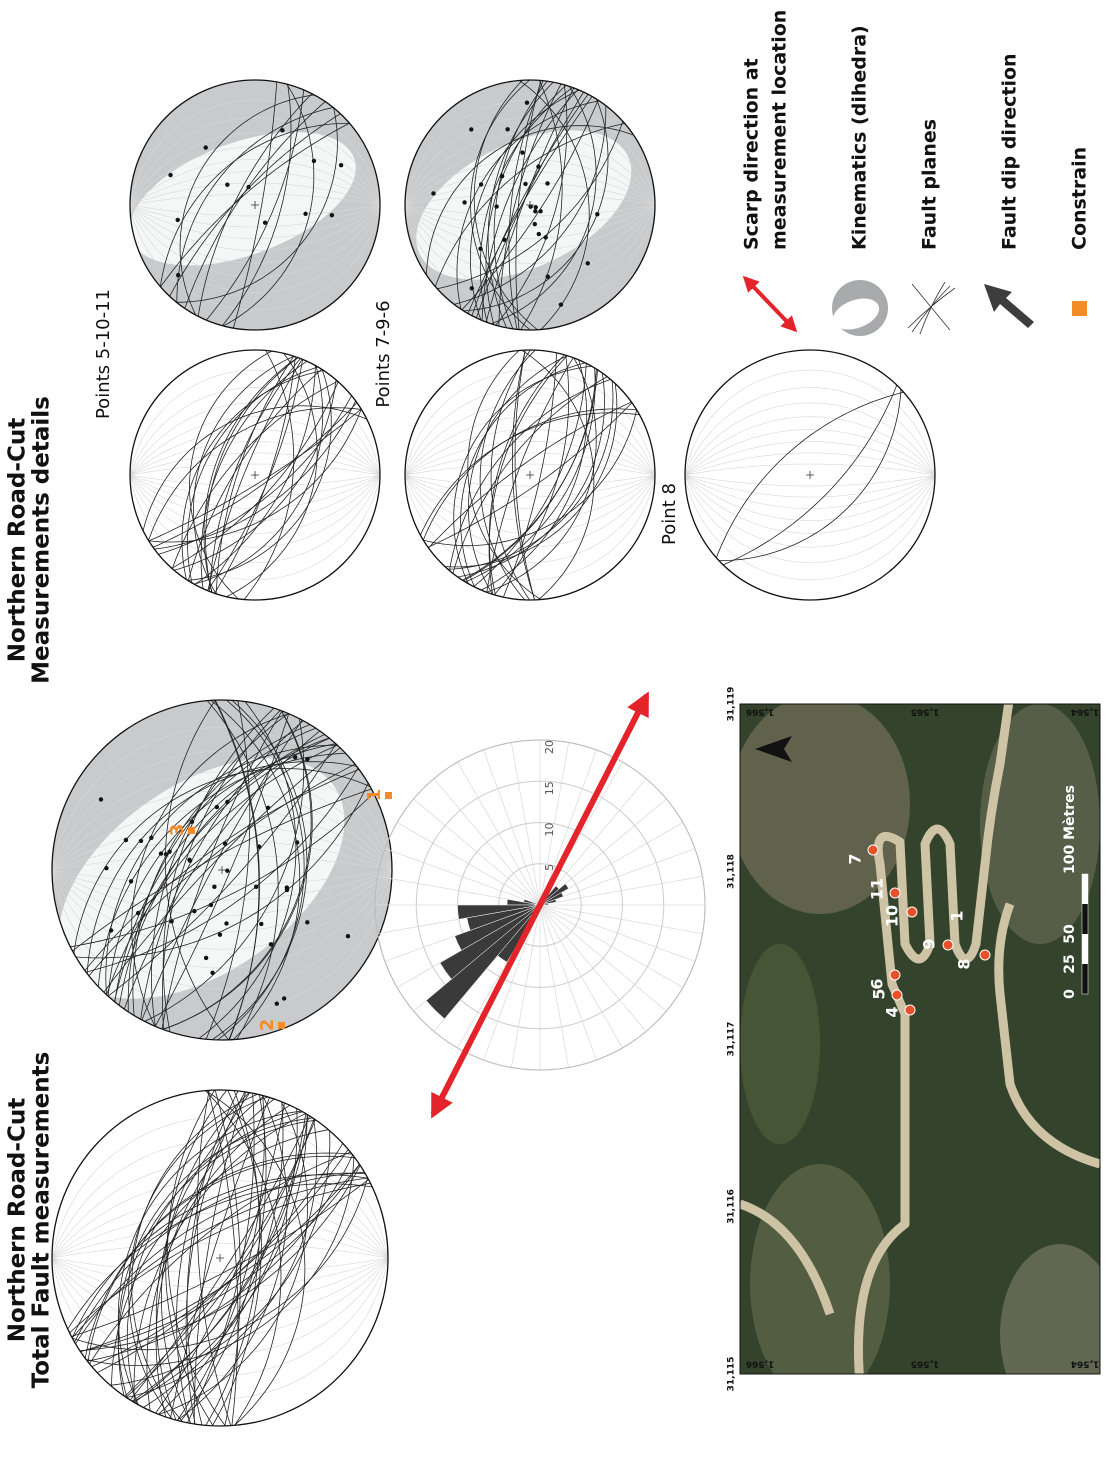 The width and height of the screenshot is (1106, 1464). I want to click on scale-label: 0, so click(1070, 994).